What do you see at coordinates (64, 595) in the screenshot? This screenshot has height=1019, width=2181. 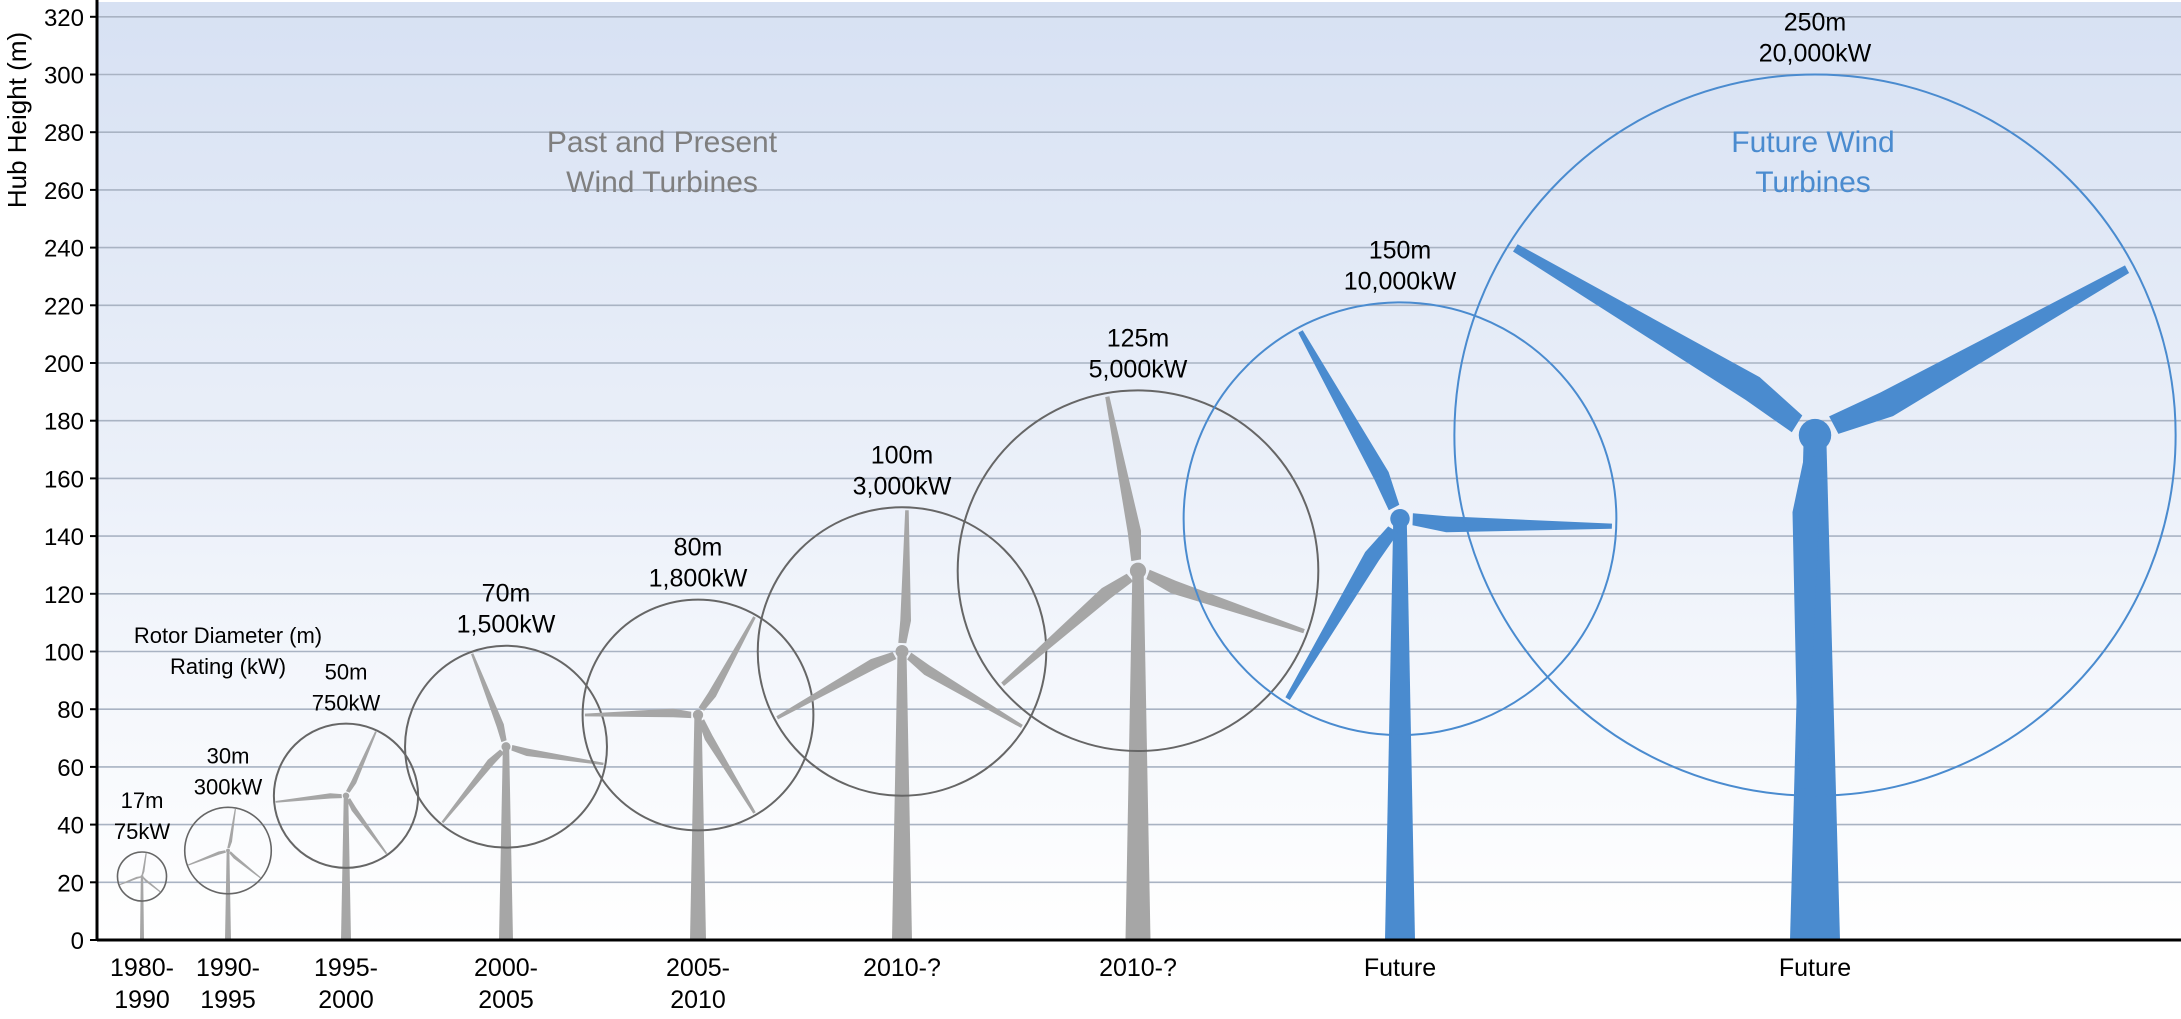 I see `y-tick-label: 120` at bounding box center [64, 595].